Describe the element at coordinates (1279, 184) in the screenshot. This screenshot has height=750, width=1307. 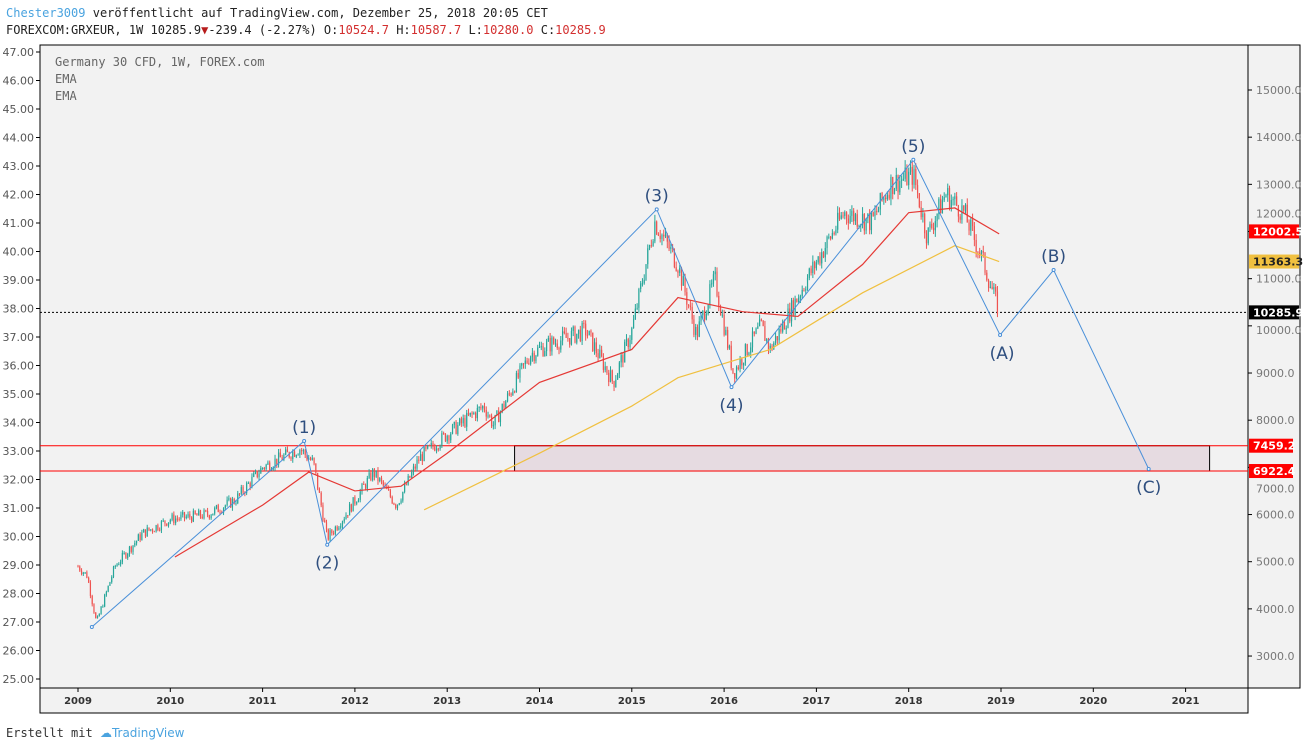
I see `right-tick-label: 13000.0` at that location.